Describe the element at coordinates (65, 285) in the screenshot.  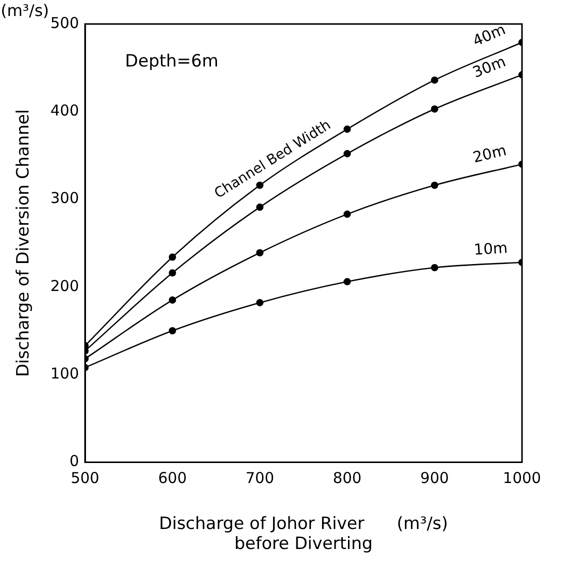
I see `y-tick-label: 200` at that location.